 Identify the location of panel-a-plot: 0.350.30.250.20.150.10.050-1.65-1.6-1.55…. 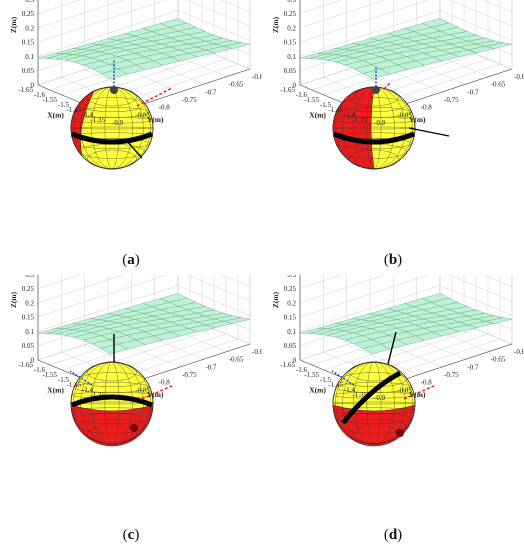
(135, 85).